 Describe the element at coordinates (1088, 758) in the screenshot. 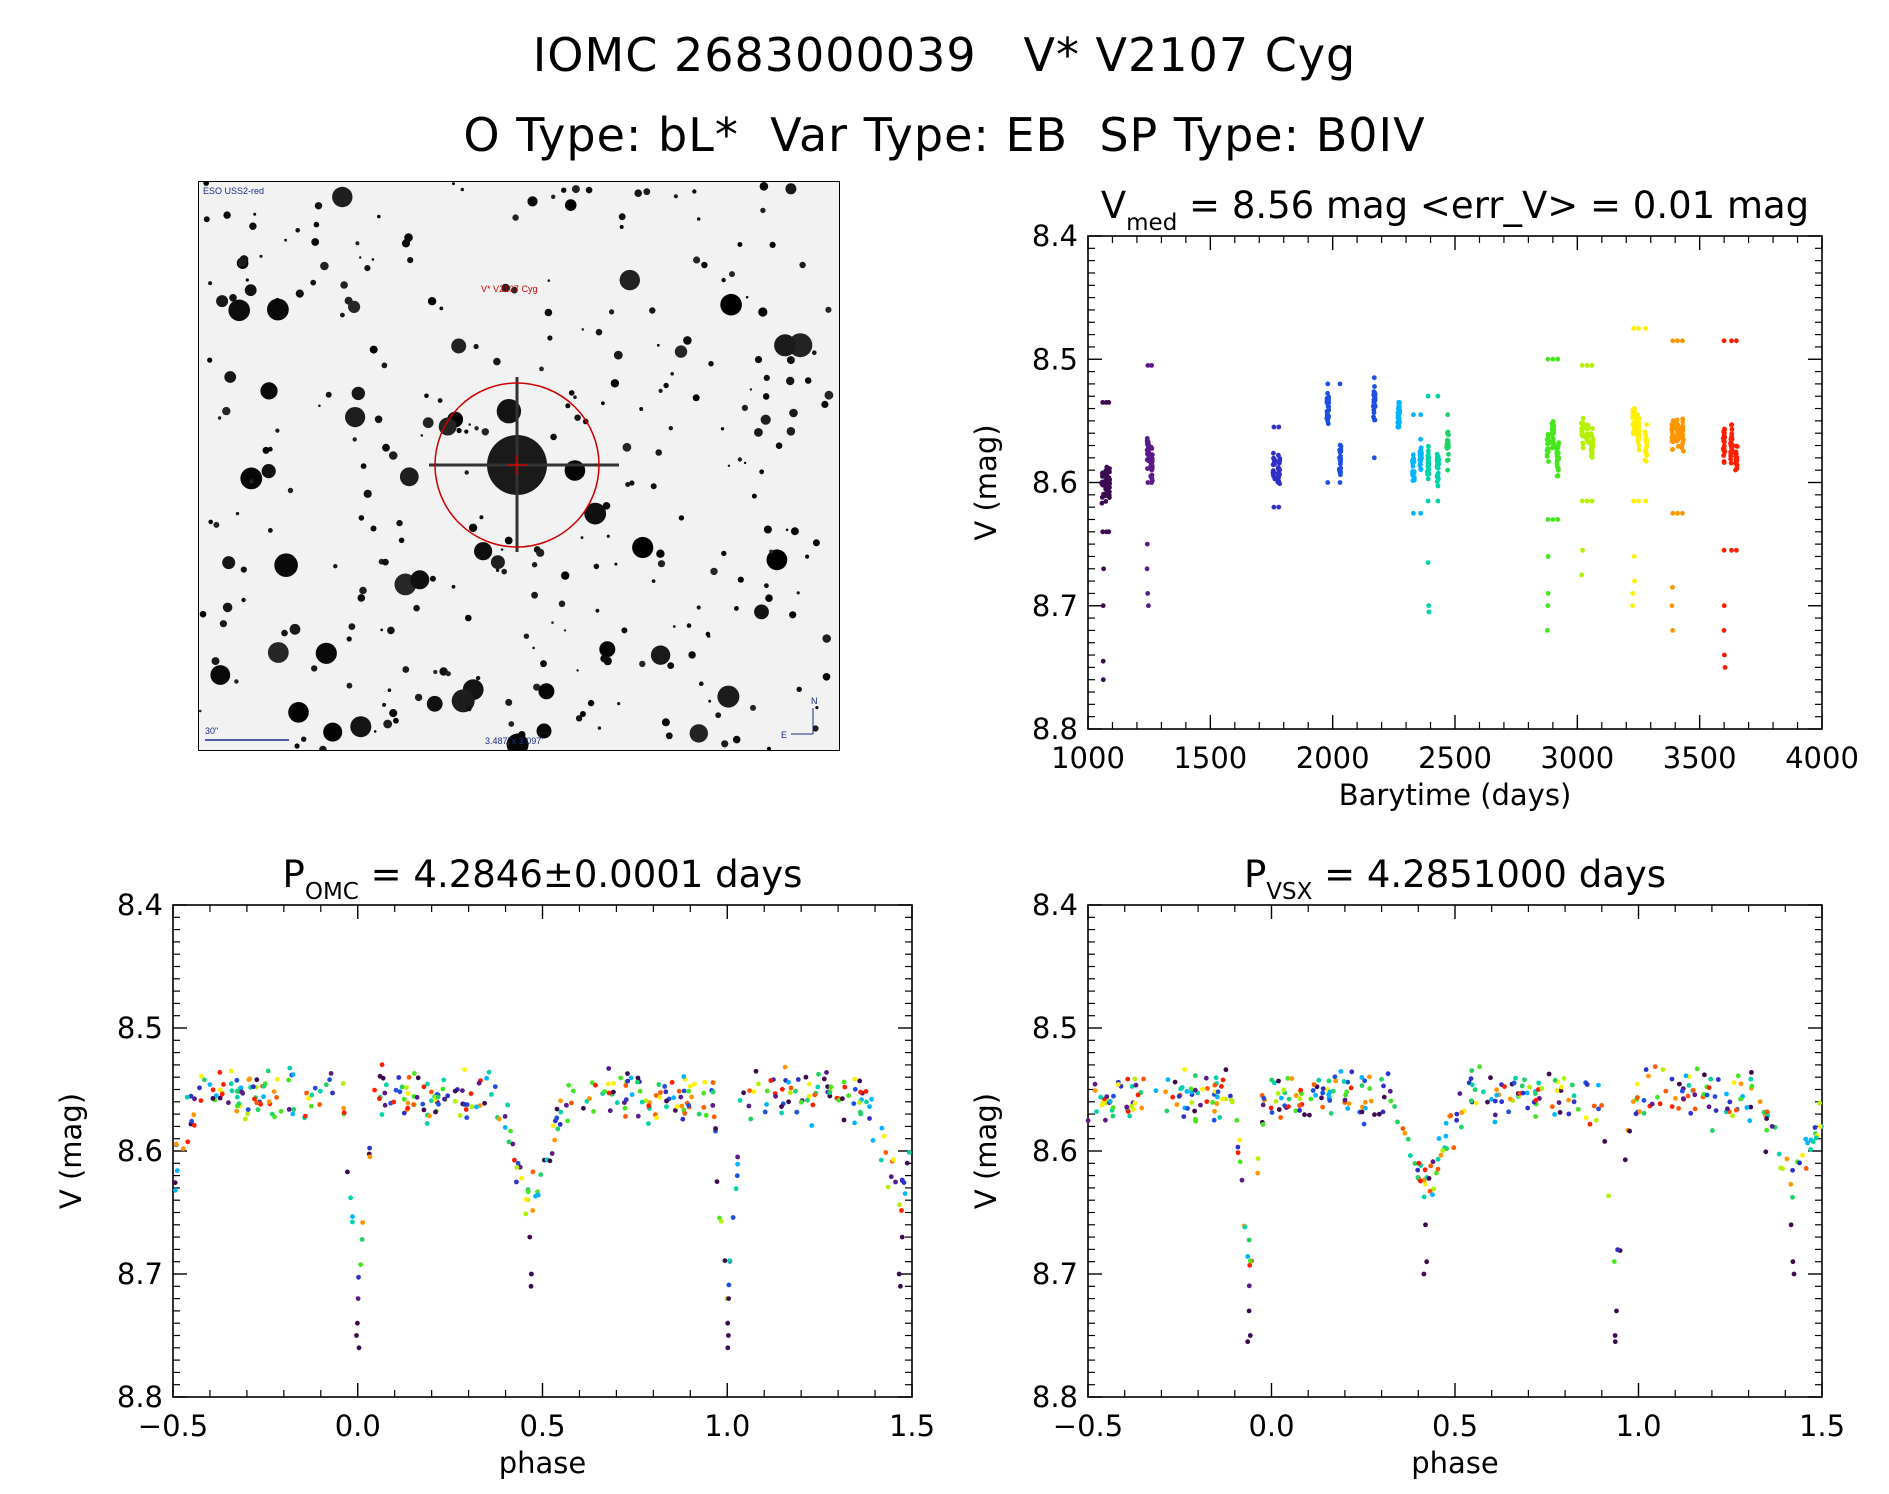

I see `x-tick-label: 1000` at that location.